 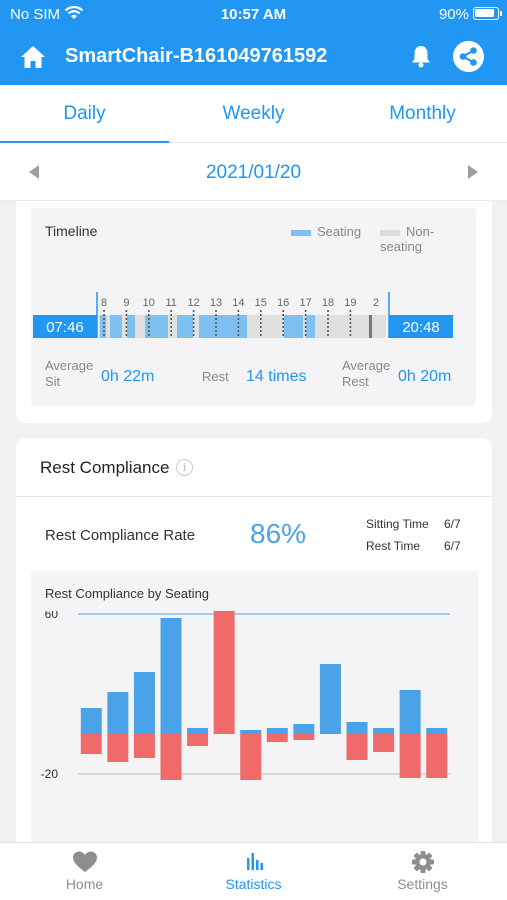 I want to click on period-tabs: Daily Weekly Monthly, so click(x=253, y=114).